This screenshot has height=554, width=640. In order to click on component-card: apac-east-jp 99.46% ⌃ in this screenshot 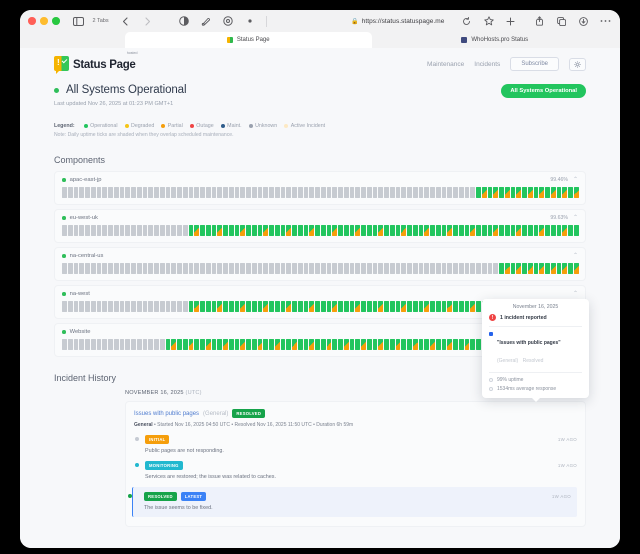, I will do `click(320, 188)`.